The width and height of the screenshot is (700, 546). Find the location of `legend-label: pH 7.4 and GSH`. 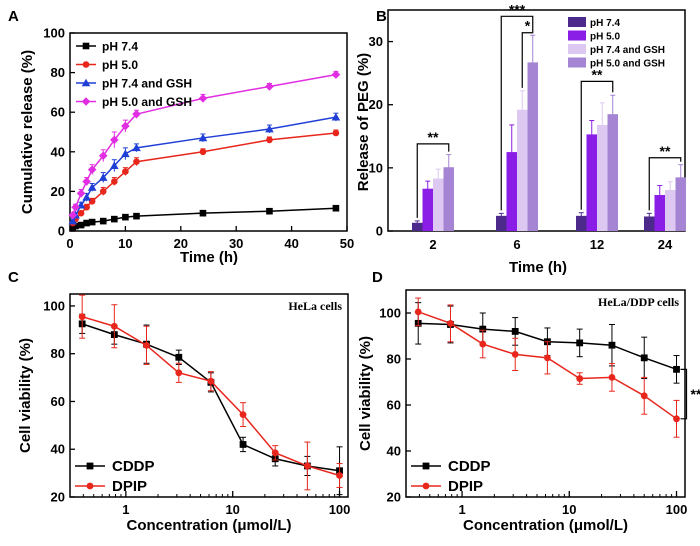

legend-label: pH 7.4 and GSH is located at coordinates (627, 50).